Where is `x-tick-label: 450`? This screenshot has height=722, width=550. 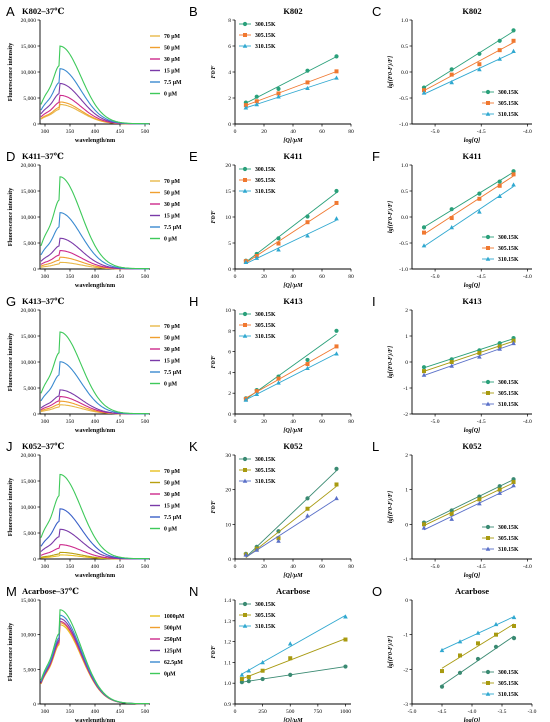 x-tick-label: 450 is located at coordinates (120, 567).